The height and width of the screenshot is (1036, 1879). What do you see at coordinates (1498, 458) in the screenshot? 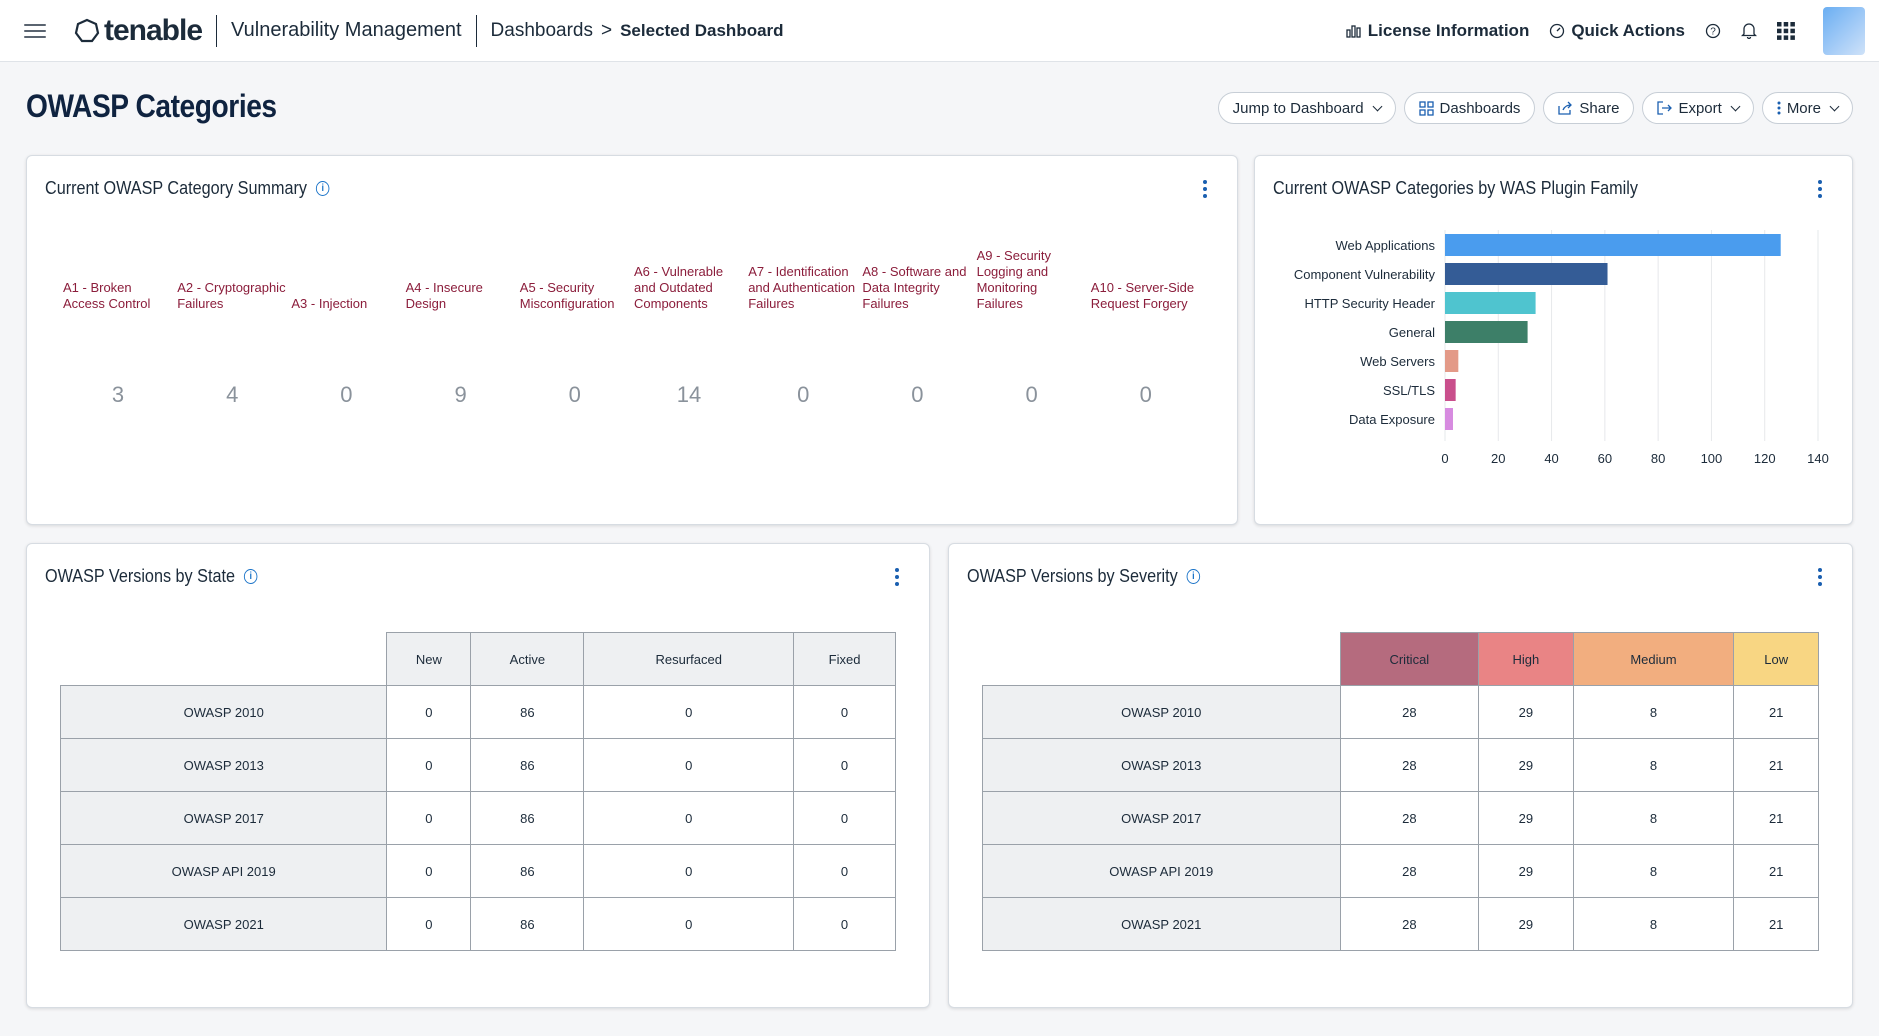
I see `x-tick-label: 20` at bounding box center [1498, 458].